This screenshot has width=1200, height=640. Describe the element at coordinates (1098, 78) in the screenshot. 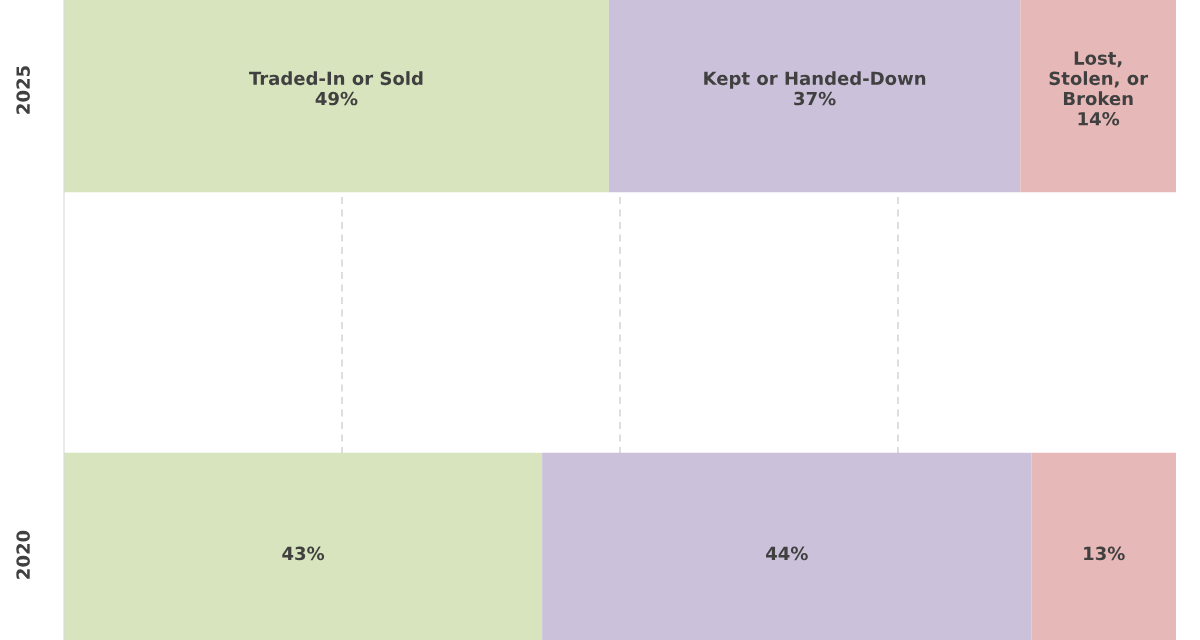

I see `series-label: Lost, Stolen, or Broken` at that location.